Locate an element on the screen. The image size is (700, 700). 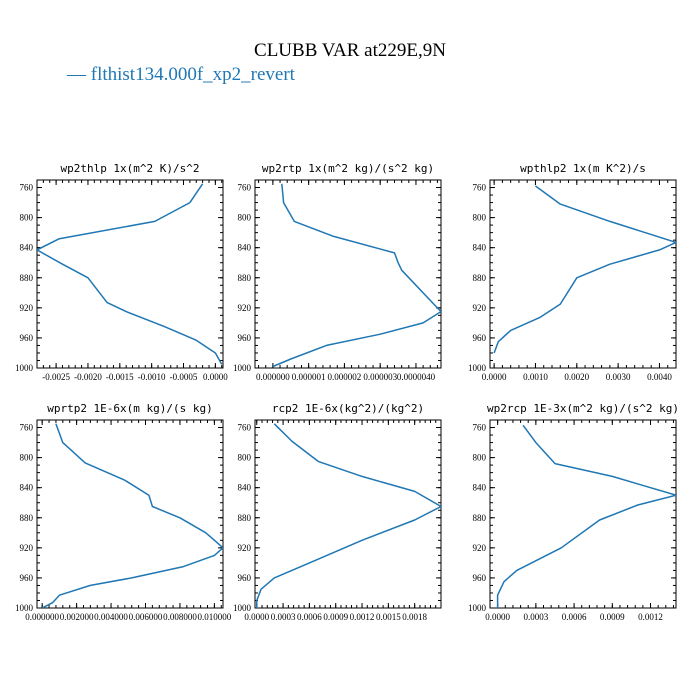
x-tick-label: -0.0005 is located at coordinates (184, 377).